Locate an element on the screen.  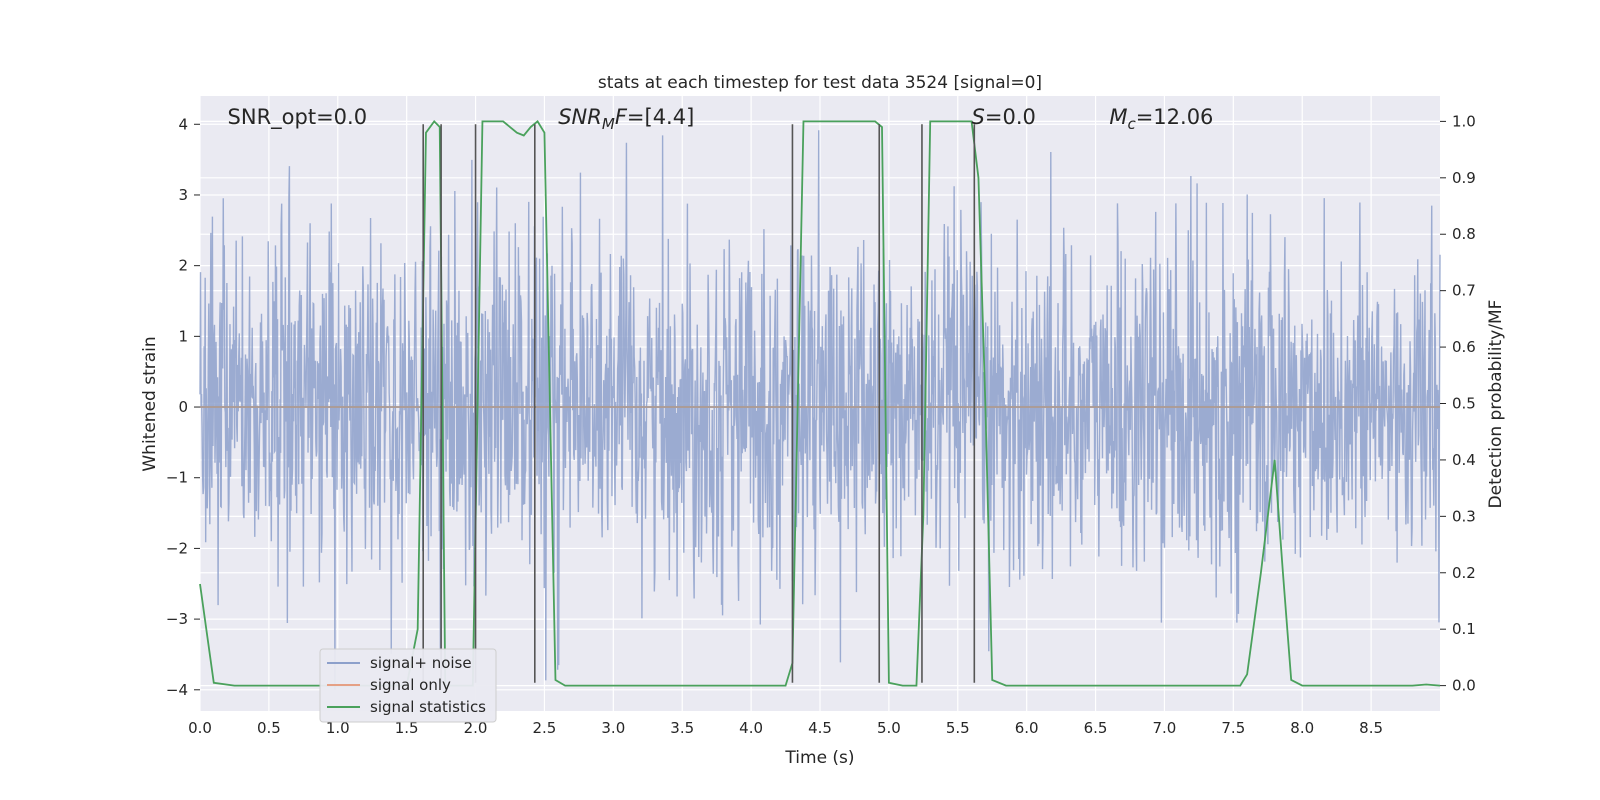
y2-tick-label: 0.5 is located at coordinates (1464, 404).